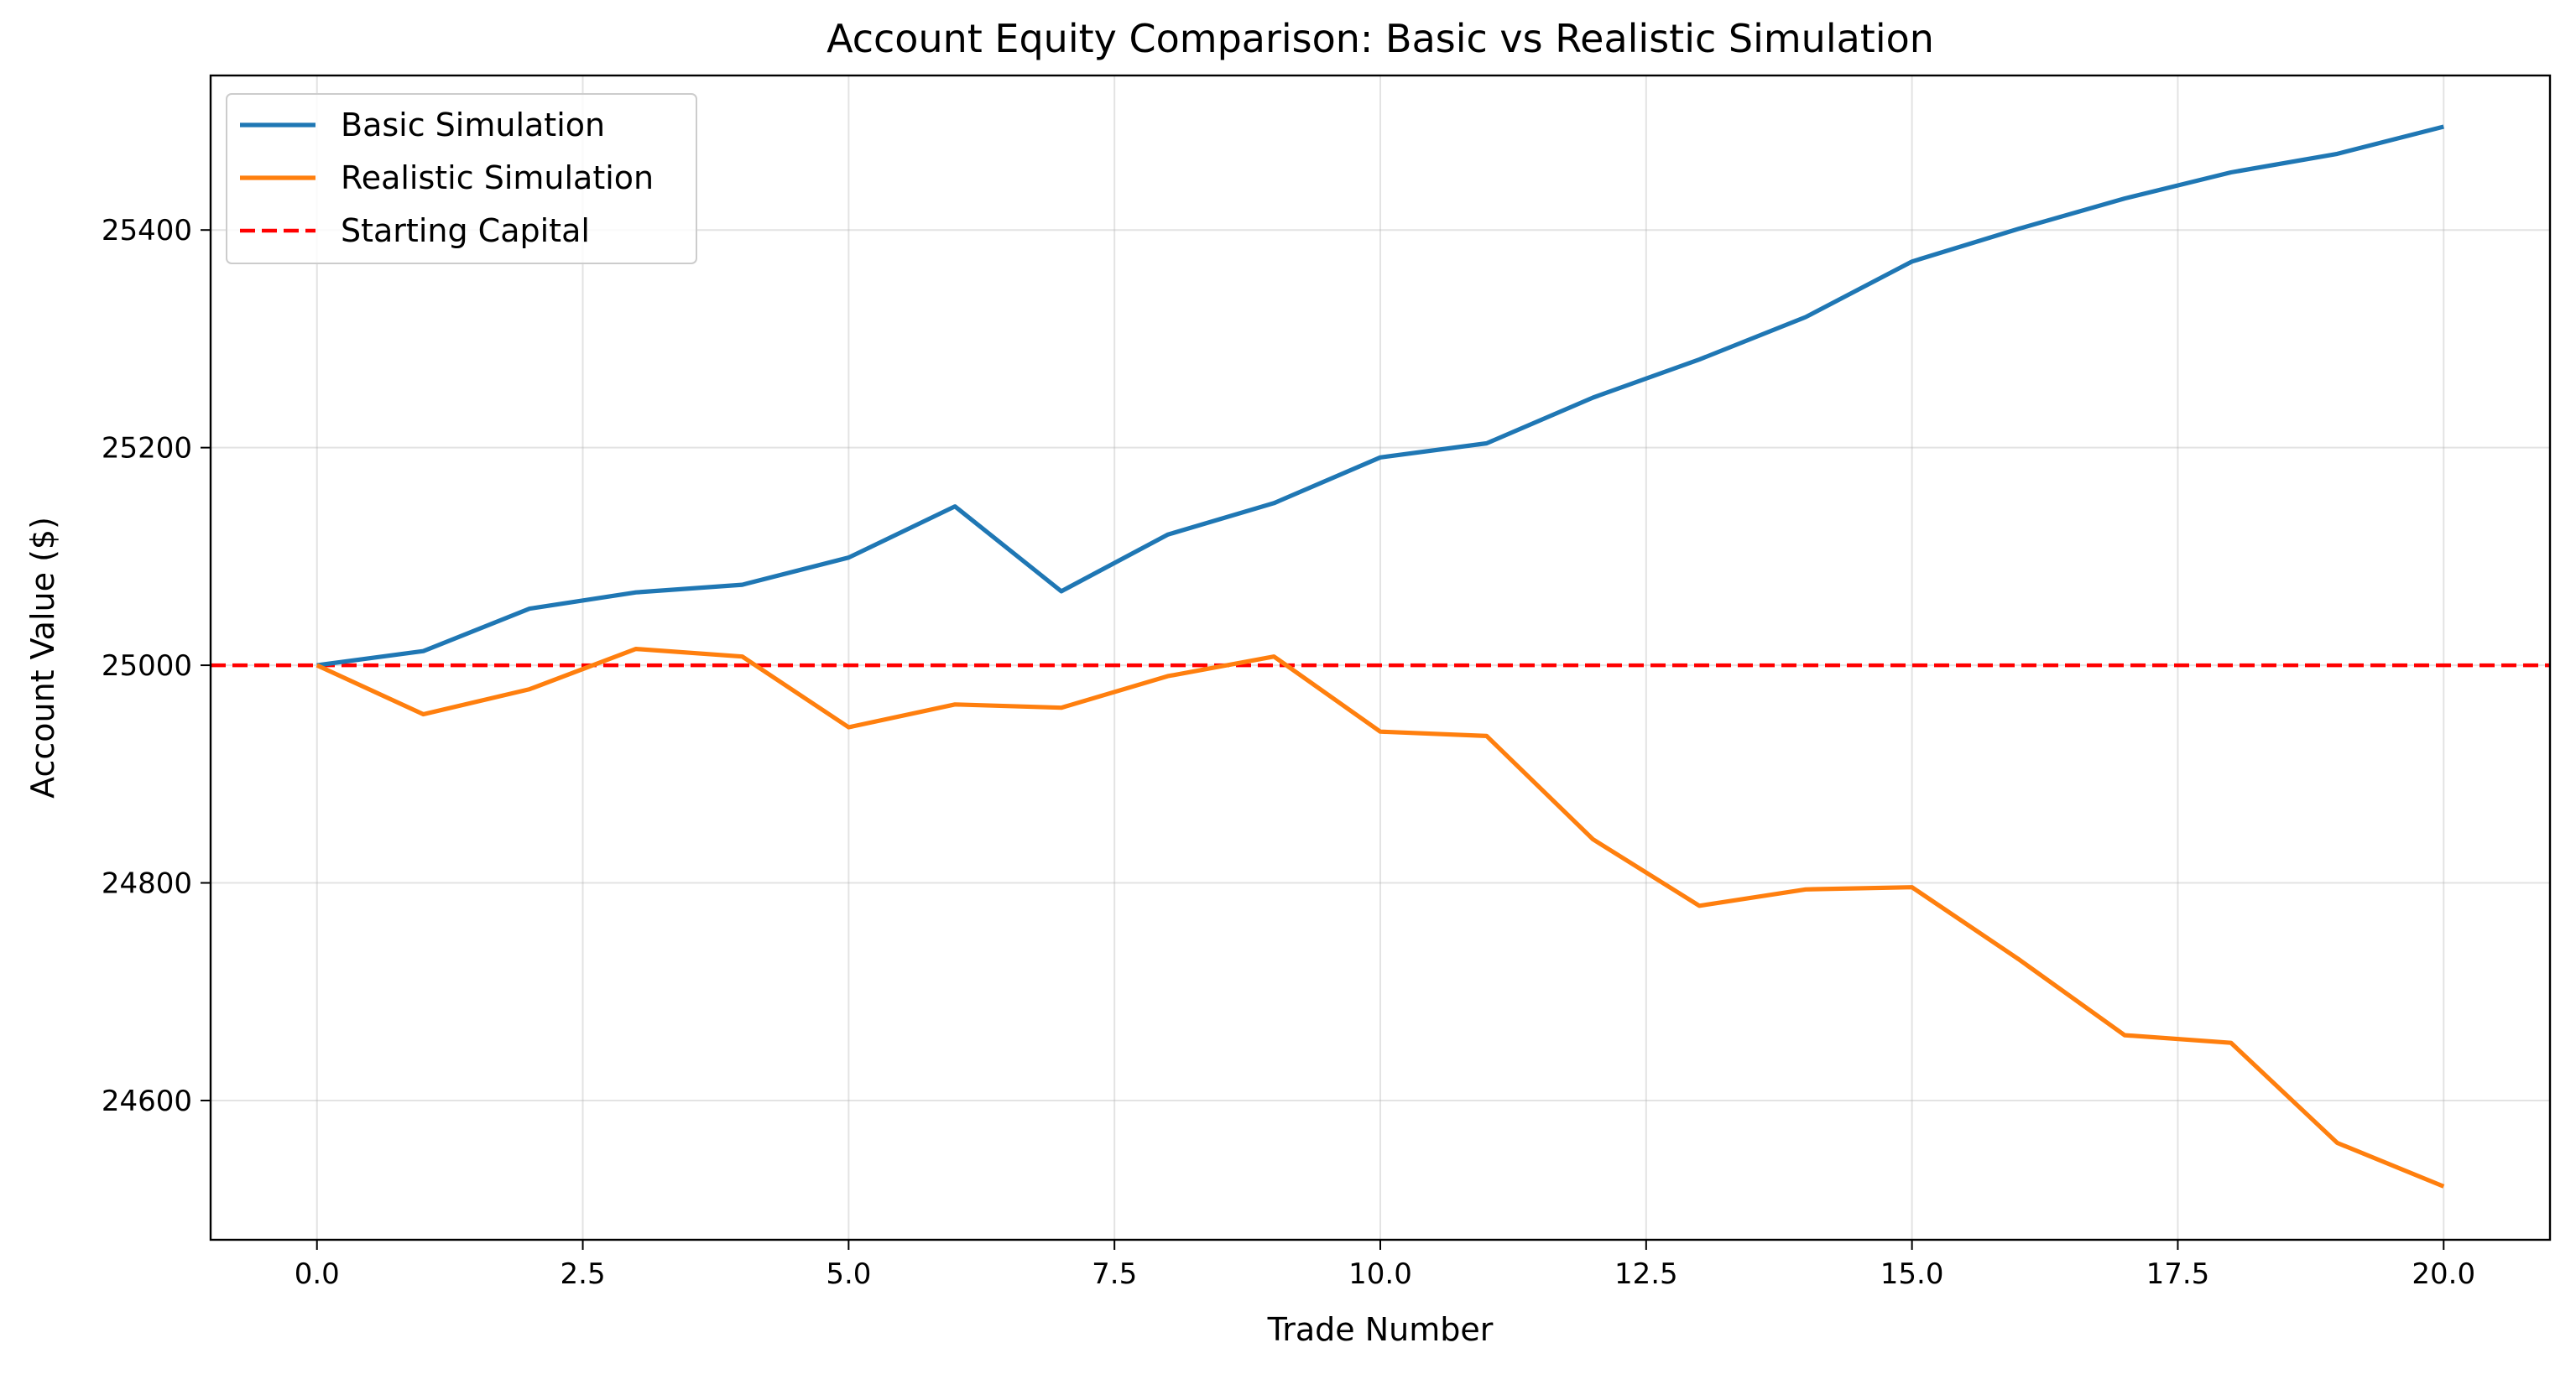 This screenshot has width=2576, height=1374. Describe the element at coordinates (2178, 1274) in the screenshot. I see `x-tick-label: 17.5` at that location.